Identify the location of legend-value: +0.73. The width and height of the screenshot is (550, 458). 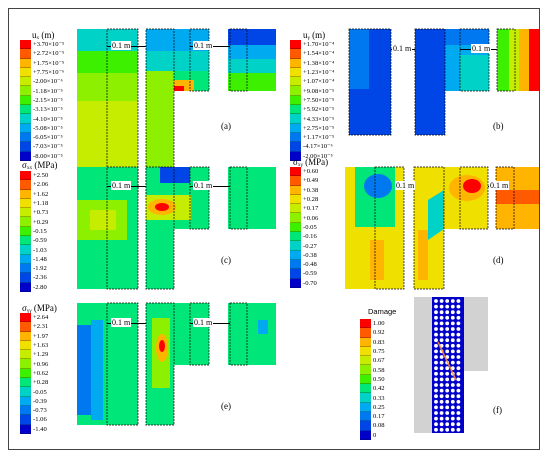
(41, 213).